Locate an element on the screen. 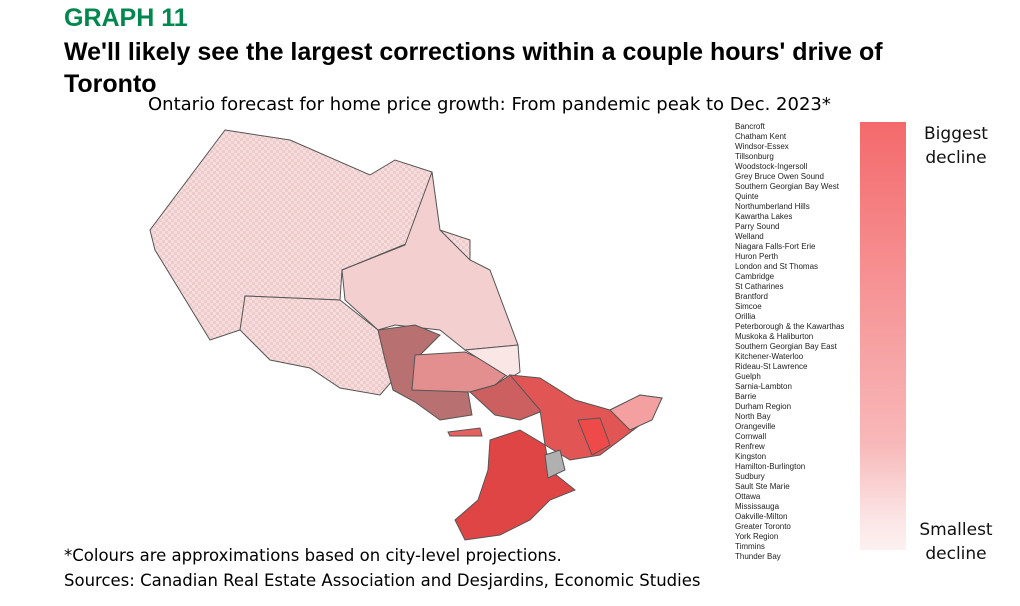  region-northwest is located at coordinates (316, 345).